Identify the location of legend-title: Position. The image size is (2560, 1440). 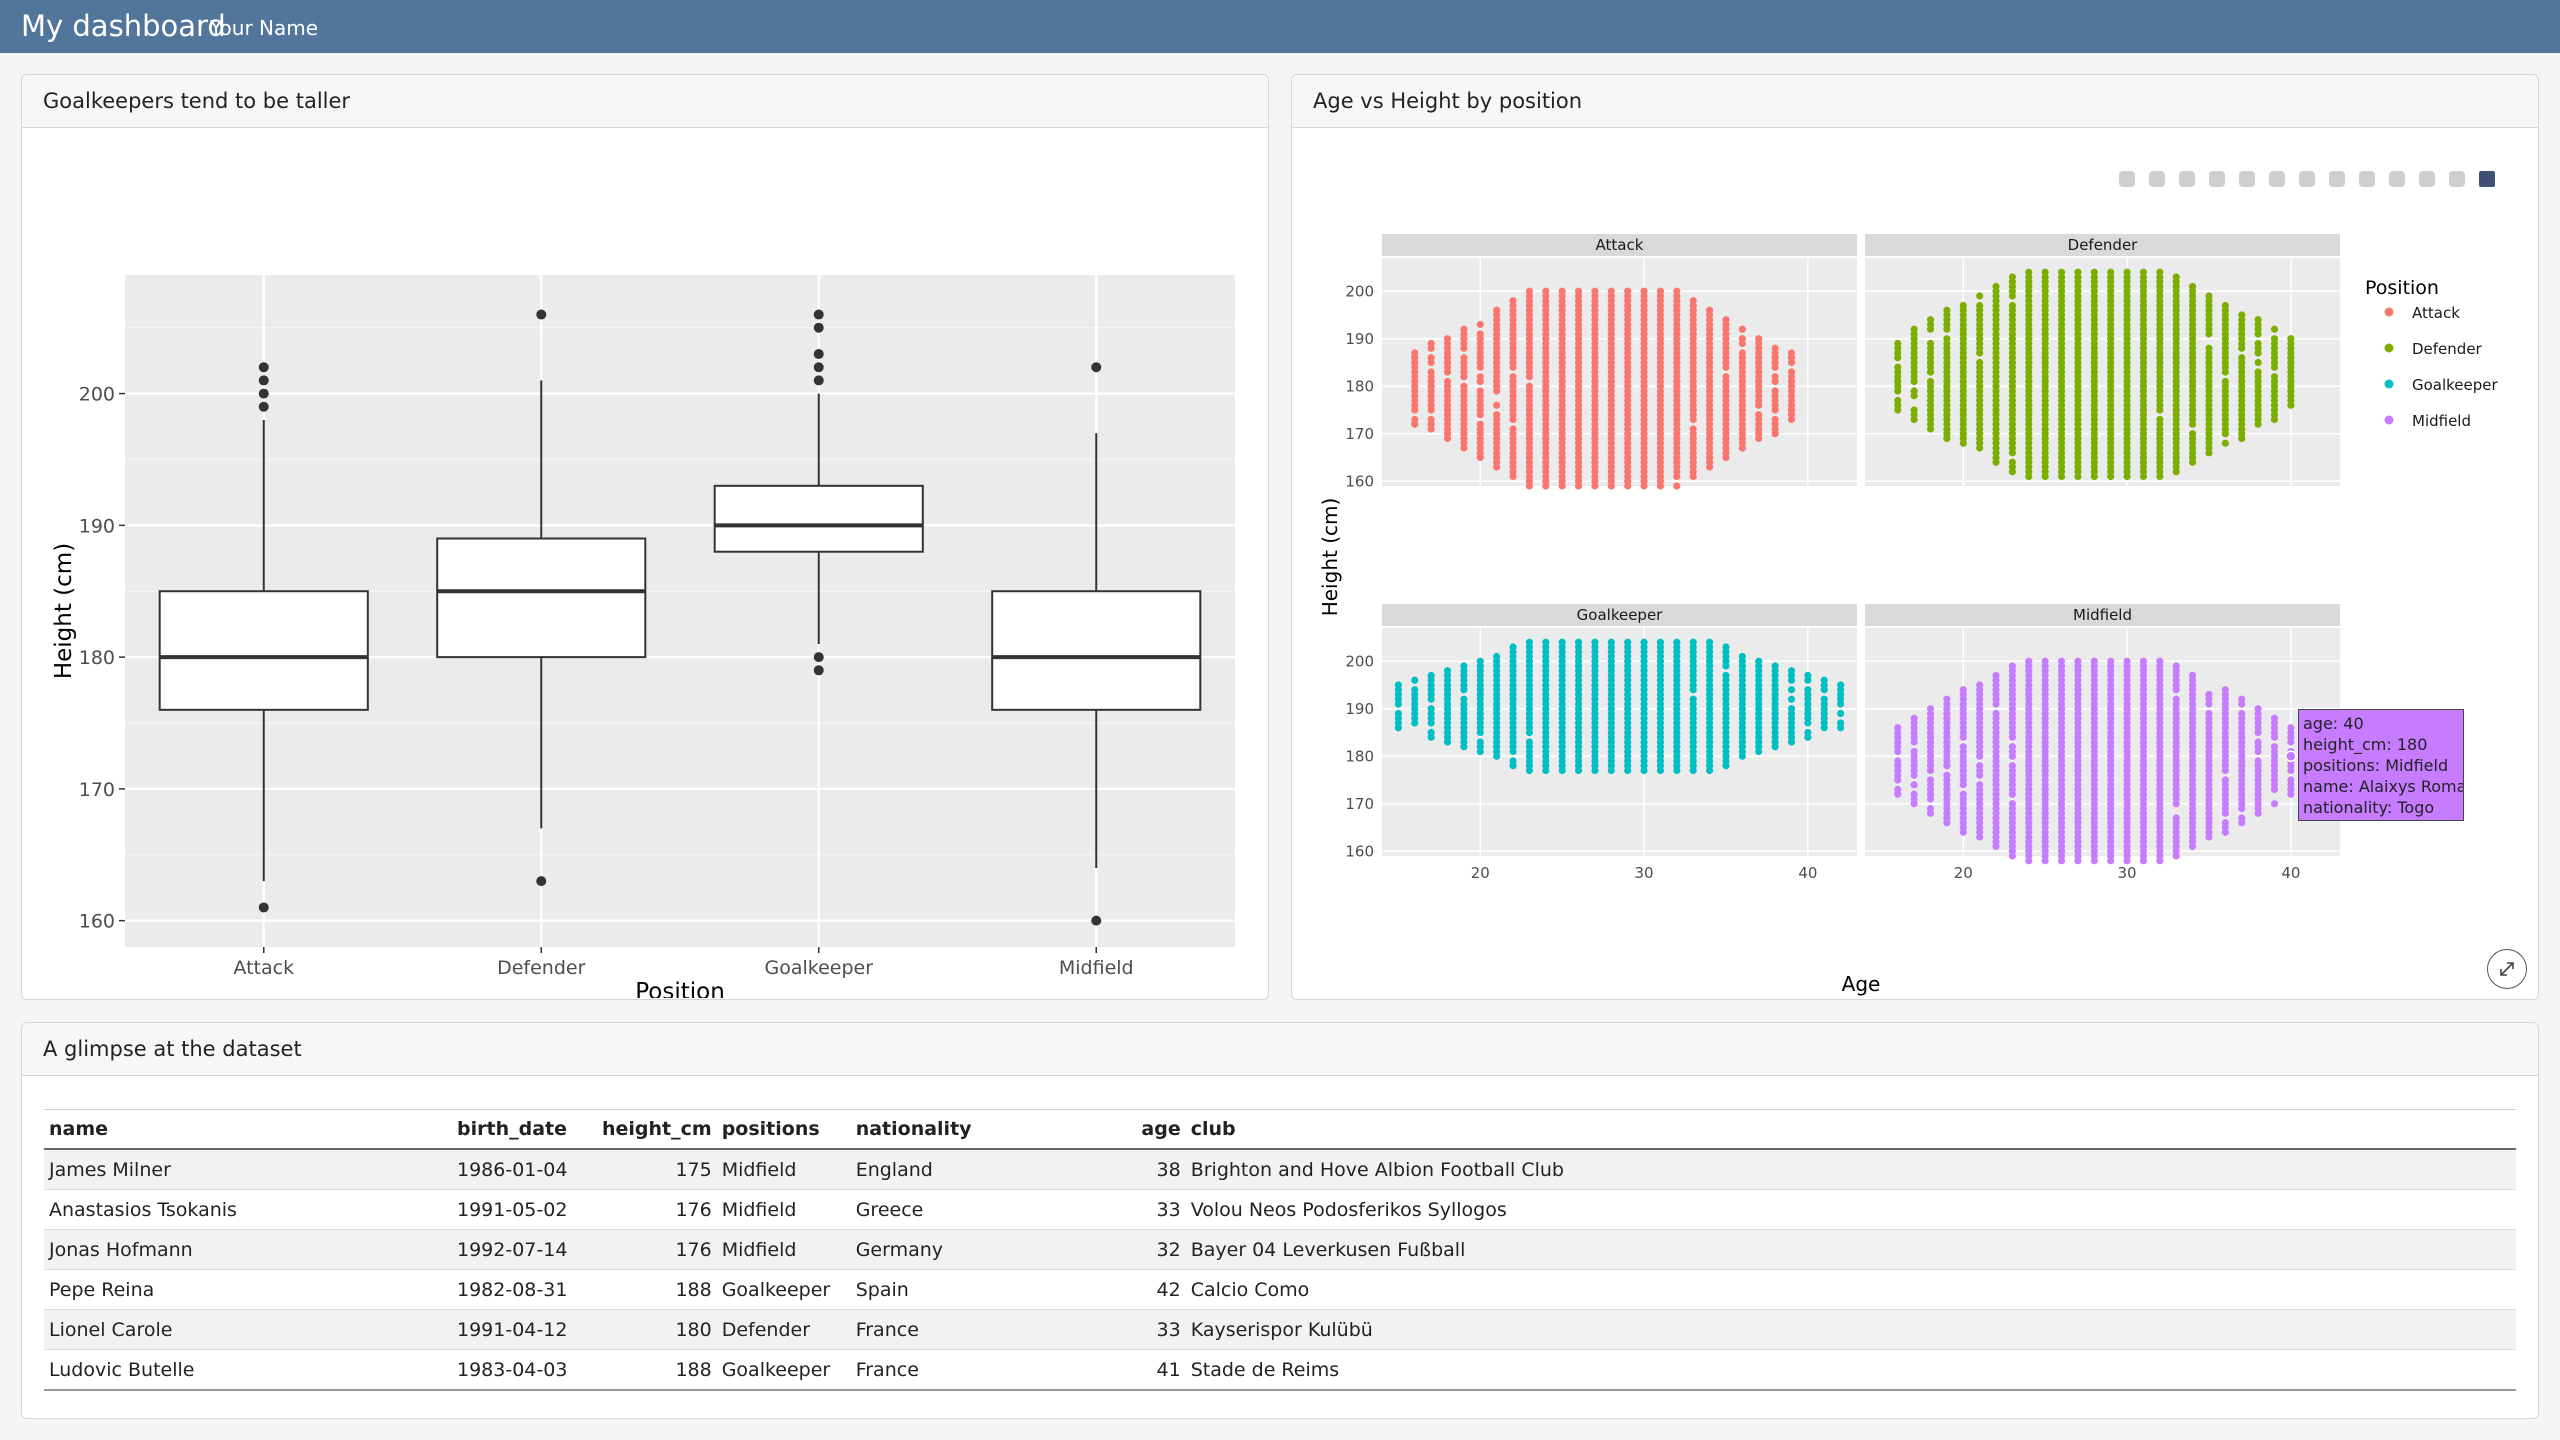
(2402, 288).